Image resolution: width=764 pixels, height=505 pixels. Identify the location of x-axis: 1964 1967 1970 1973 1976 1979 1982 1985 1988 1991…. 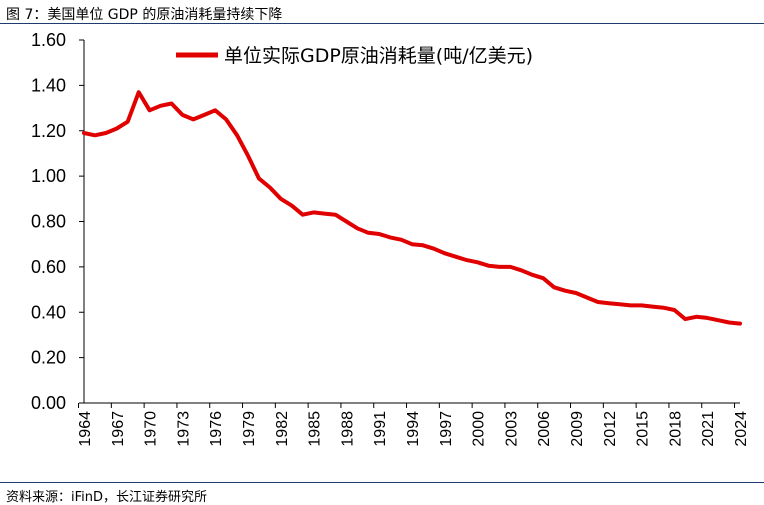
(413, 424).